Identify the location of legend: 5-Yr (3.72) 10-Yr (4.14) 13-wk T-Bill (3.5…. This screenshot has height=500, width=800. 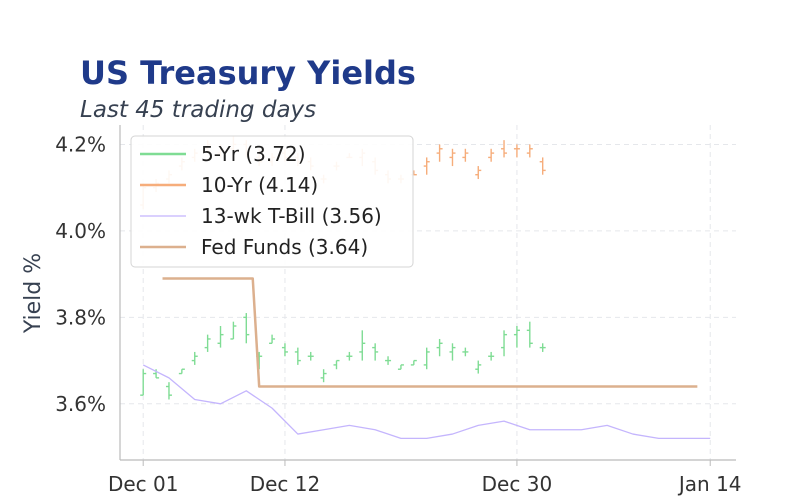
(272, 201).